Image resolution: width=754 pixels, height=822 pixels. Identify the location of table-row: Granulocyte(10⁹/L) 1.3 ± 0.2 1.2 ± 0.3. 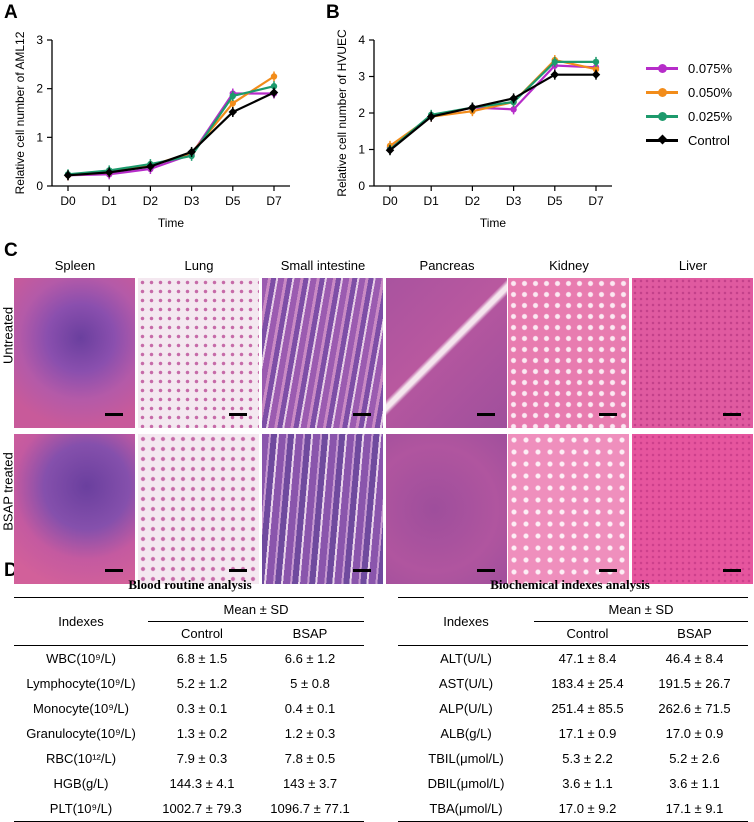
(189, 733).